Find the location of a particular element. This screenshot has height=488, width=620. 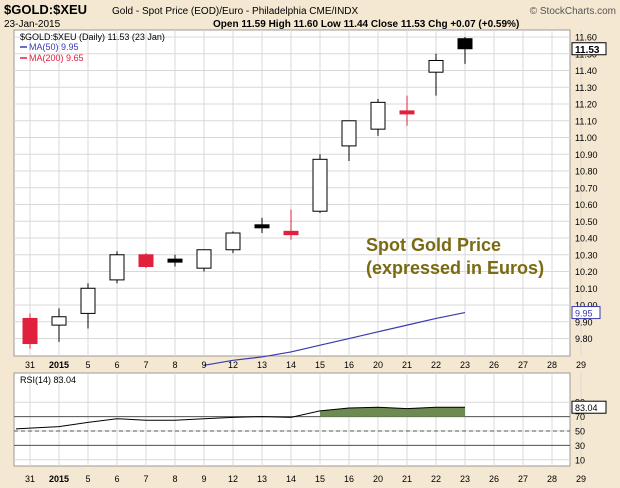

ma50-value-box is located at coordinates (586, 313).